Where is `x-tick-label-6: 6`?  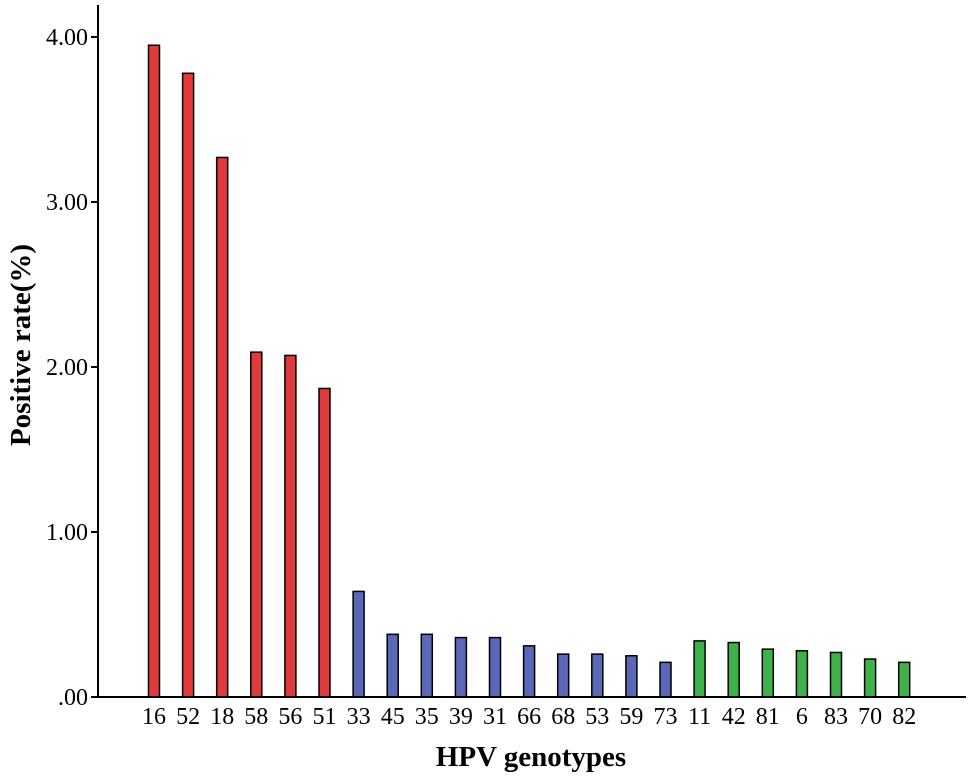
x-tick-label-6: 6 is located at coordinates (802, 717).